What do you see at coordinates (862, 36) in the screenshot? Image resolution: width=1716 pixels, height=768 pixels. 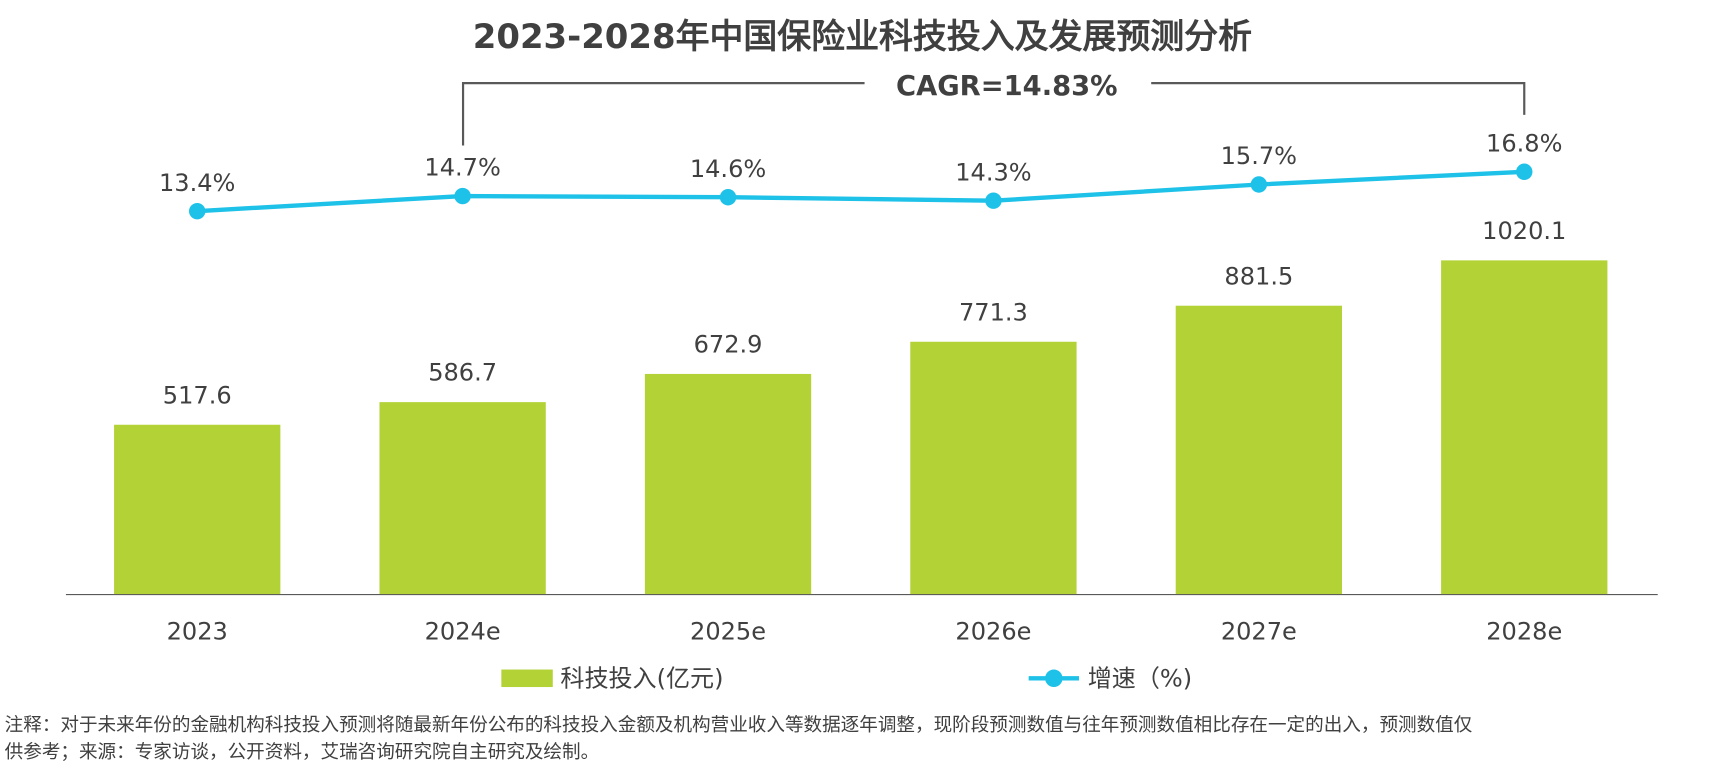 I see `chart-title: 2023-2028年中国保险业科技投入及发展预测分析` at bounding box center [862, 36].